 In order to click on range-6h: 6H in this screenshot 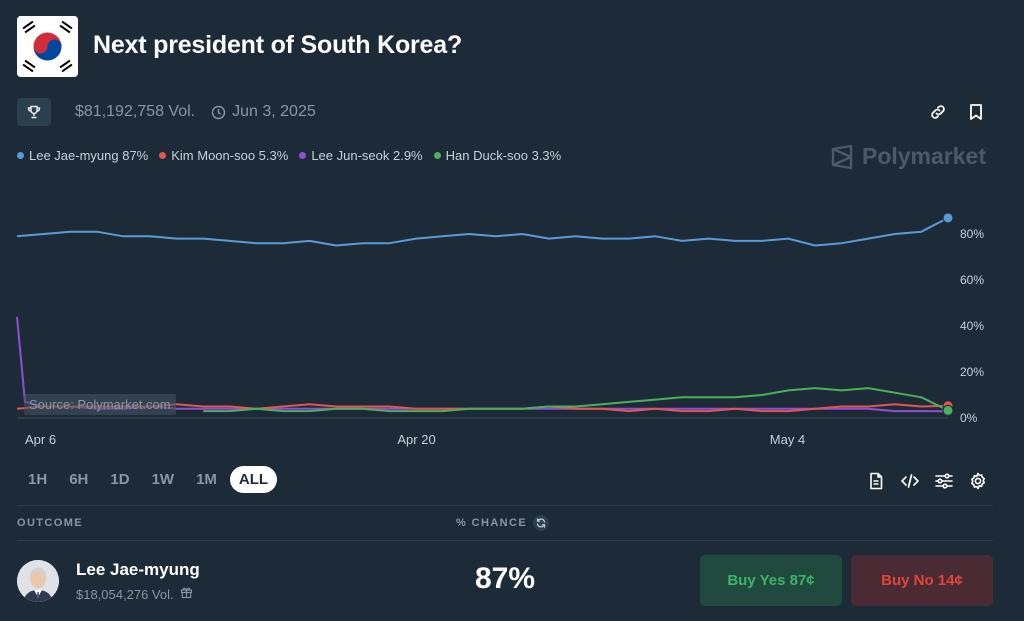, I will do `click(79, 479)`.